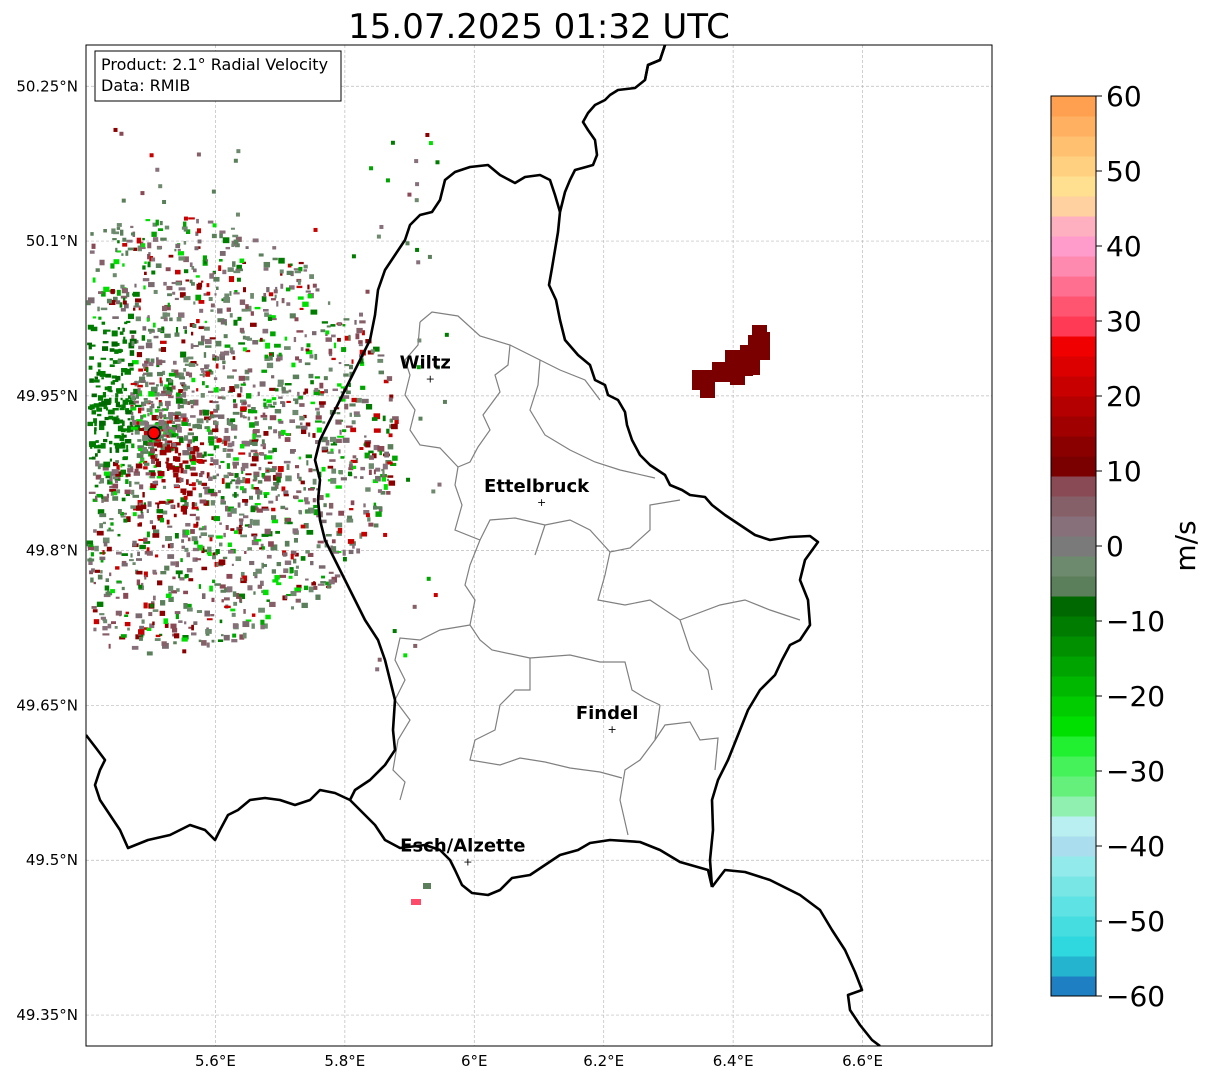  Describe the element at coordinates (47, 396) in the screenshot. I see `lat-tick-label: 49.95°N` at that location.